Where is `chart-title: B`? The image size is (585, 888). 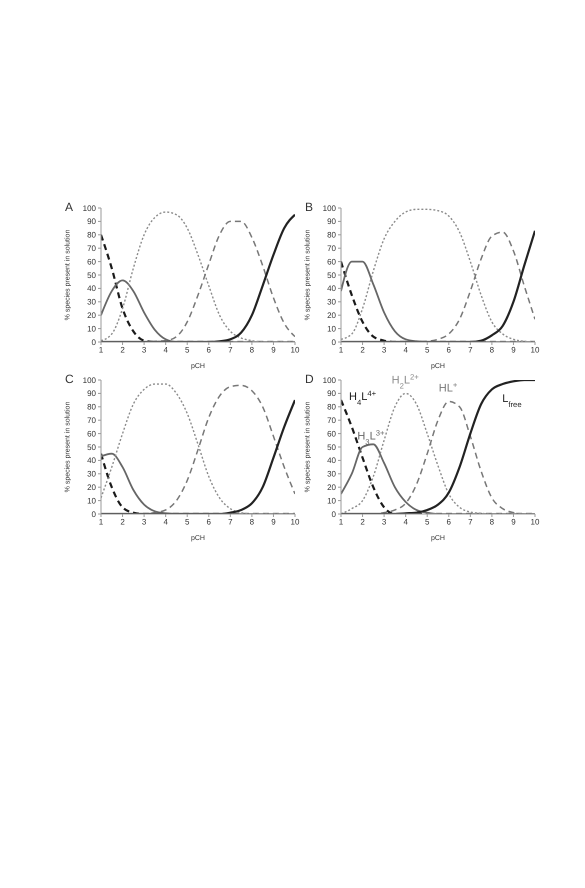
chart-title: B is located at coordinates (309, 207).